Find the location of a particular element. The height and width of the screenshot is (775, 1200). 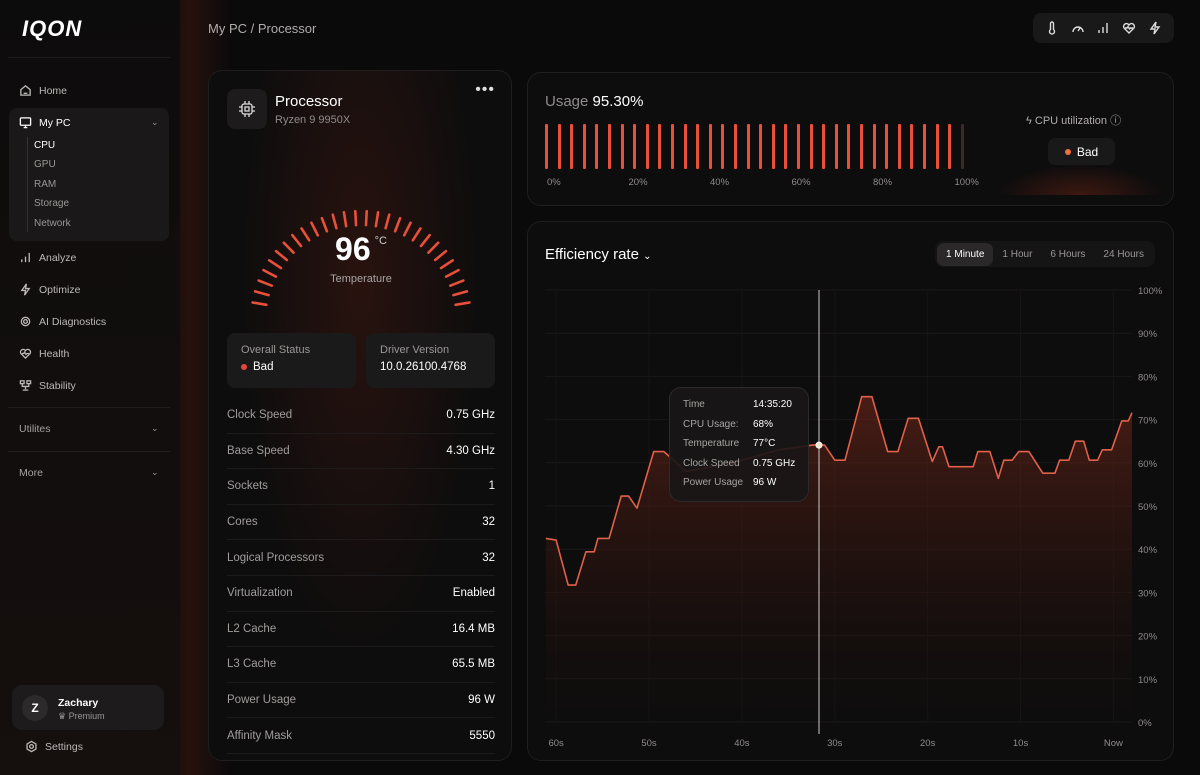

sidebar-subitem-gpu: GPU is located at coordinates (45, 164).